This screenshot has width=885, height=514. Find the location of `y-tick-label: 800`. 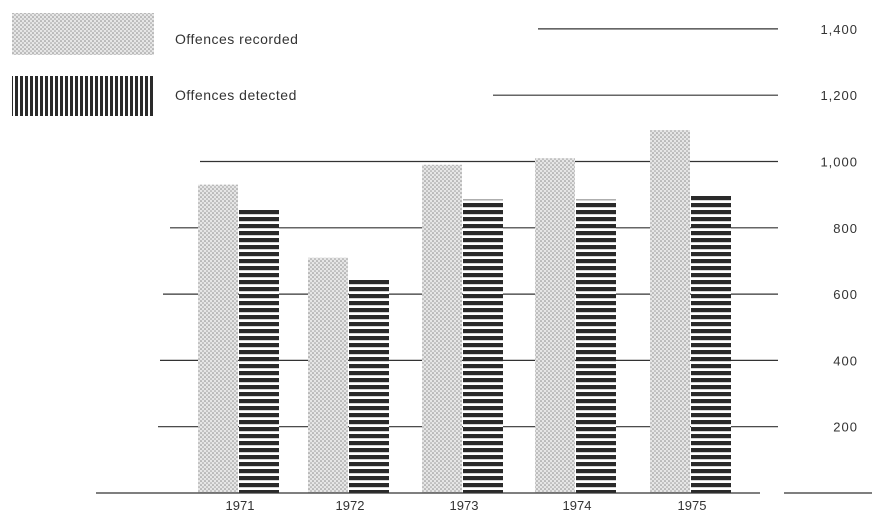

y-tick-label: 800 is located at coordinates (845, 228).